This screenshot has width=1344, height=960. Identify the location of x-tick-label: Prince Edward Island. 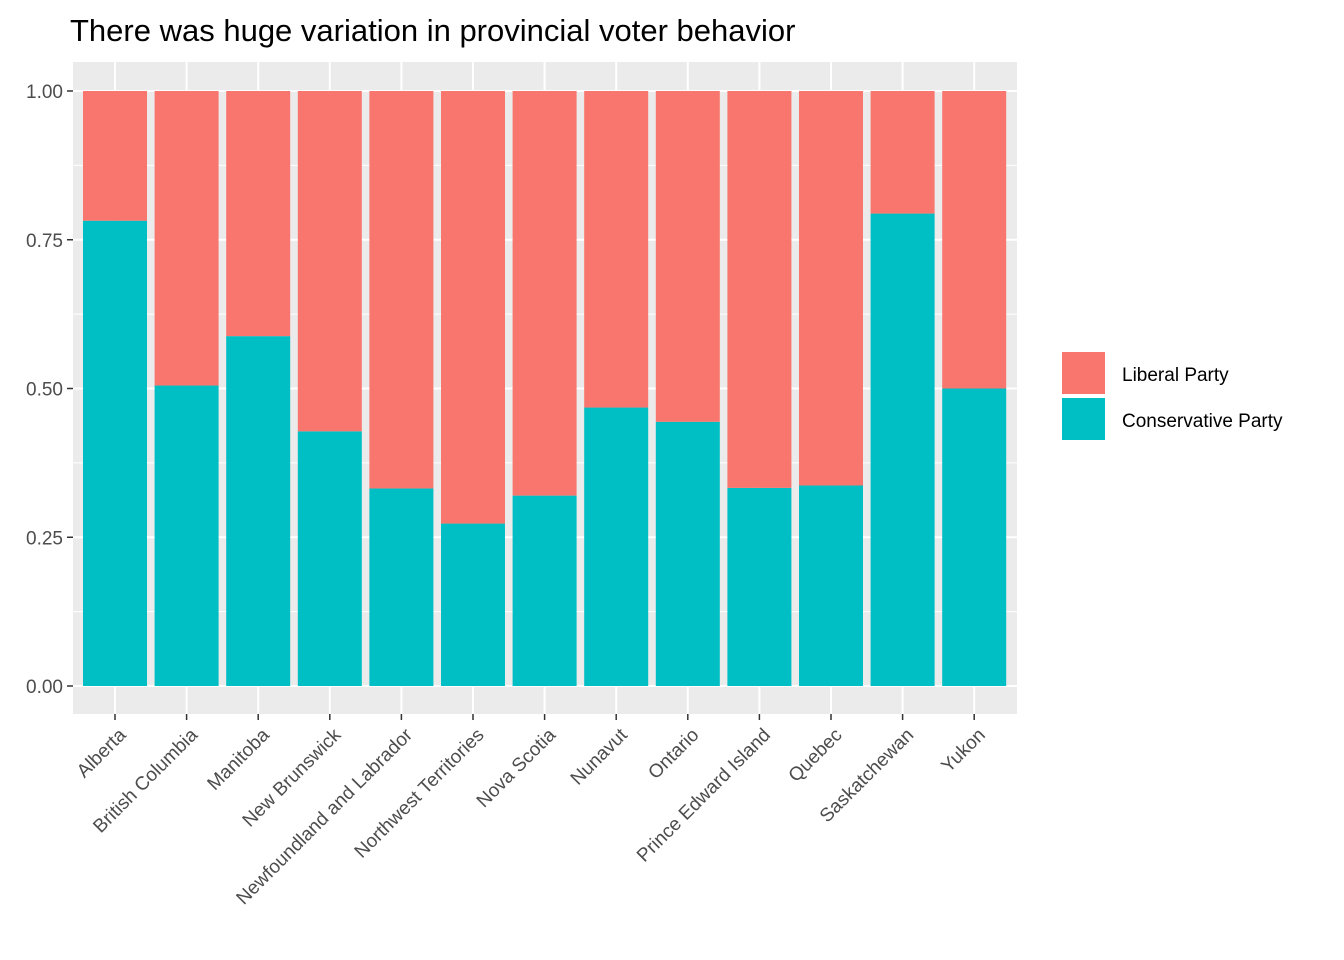
(704, 796).